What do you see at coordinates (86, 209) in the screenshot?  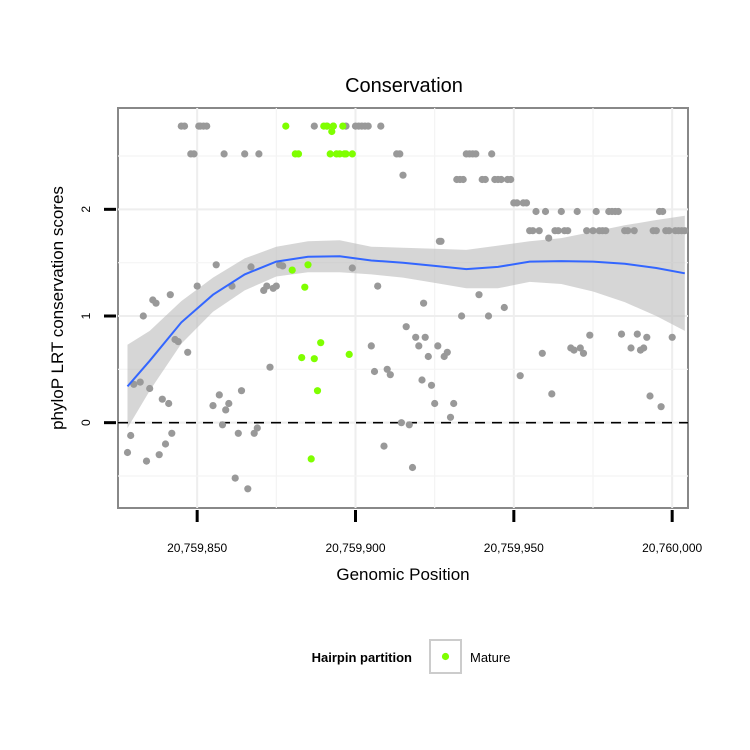 I see `y-tick-label: 2` at bounding box center [86, 209].